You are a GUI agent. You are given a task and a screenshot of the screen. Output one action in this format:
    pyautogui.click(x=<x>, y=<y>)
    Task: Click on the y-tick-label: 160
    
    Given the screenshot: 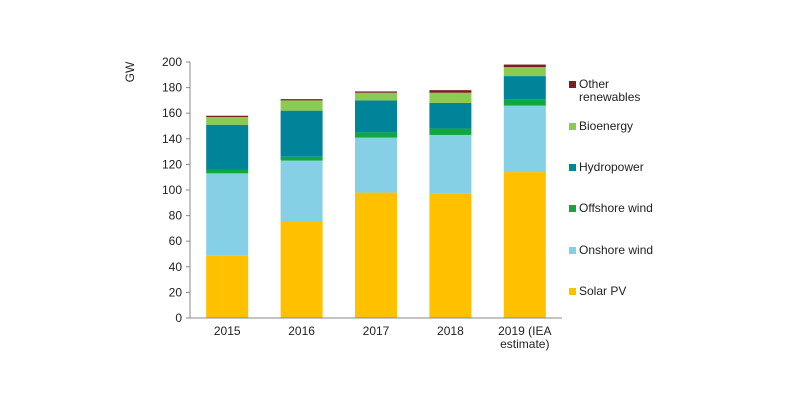 What is the action you would take?
    pyautogui.click(x=172, y=113)
    